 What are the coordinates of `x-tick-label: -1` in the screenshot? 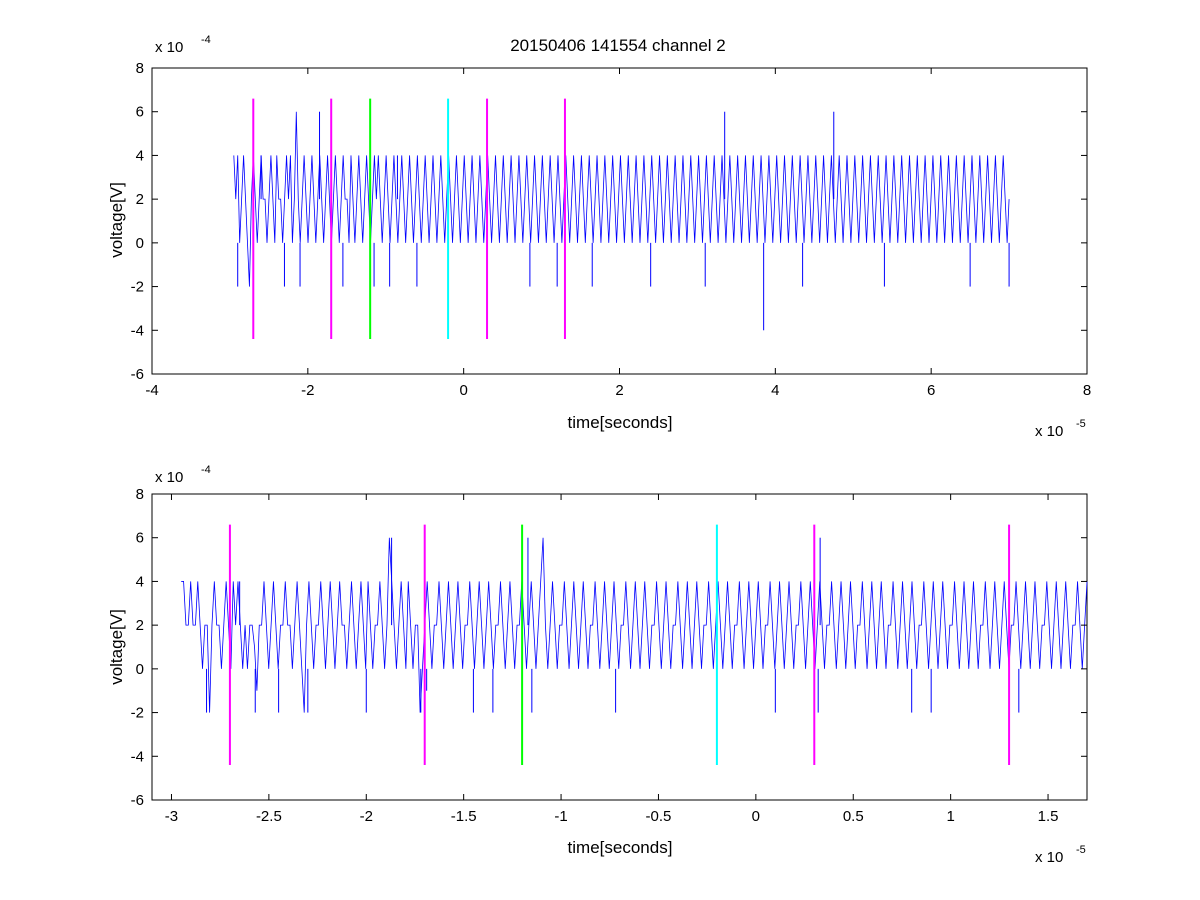 It's located at (560, 816).